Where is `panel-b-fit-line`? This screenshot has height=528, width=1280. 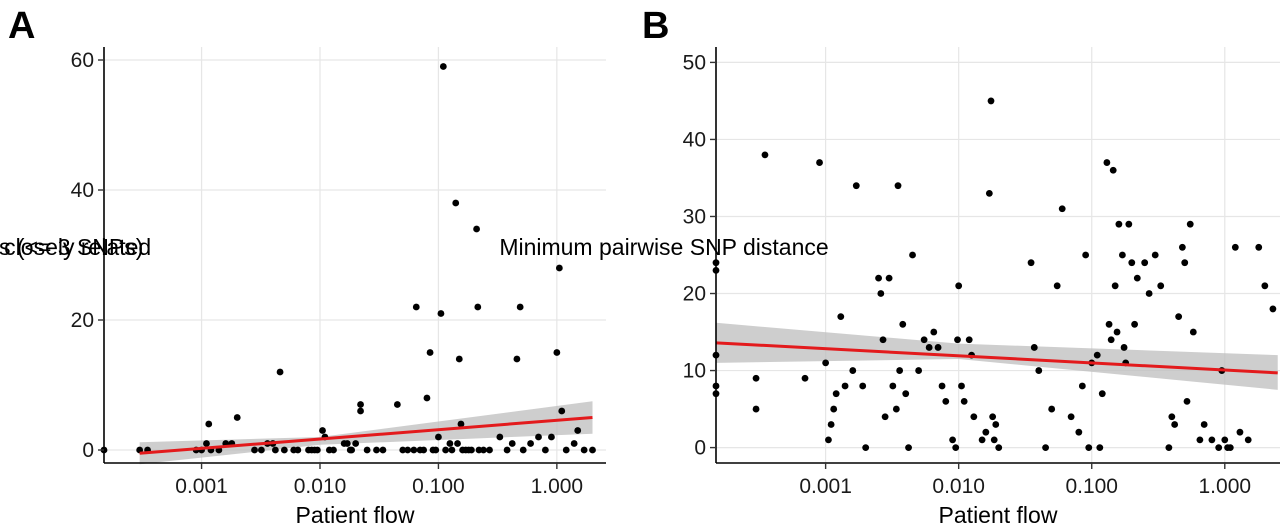 panel-b-fit-line is located at coordinates (996, 358).